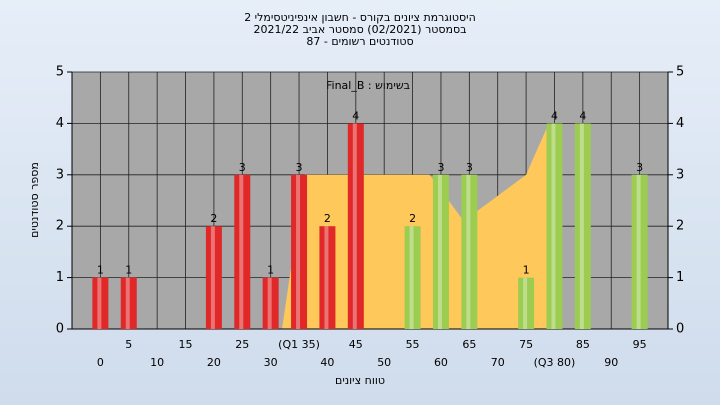 The height and width of the screenshot is (405, 720). What do you see at coordinates (186, 344) in the screenshot?
I see `x-tick-label: 15` at bounding box center [186, 344].